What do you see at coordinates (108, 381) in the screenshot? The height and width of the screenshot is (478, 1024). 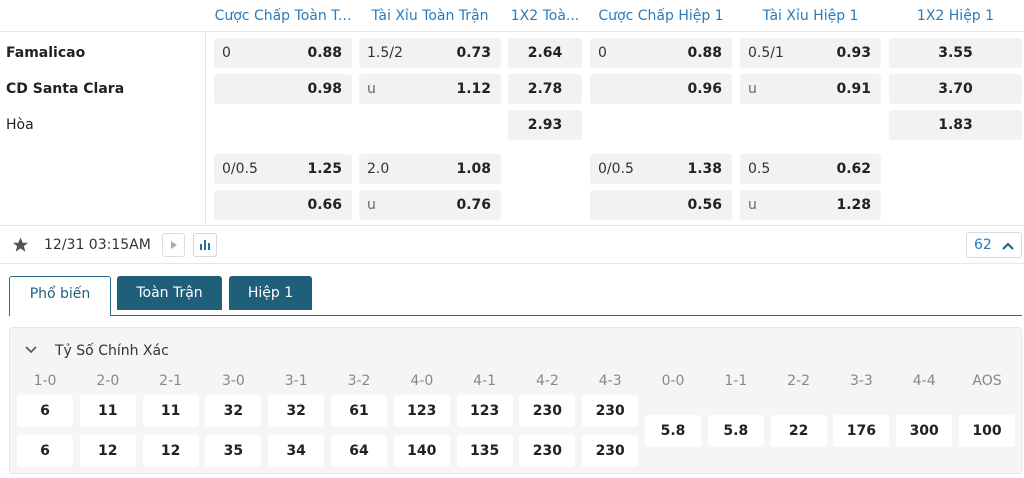 I see `score-label: 2-0` at bounding box center [108, 381].